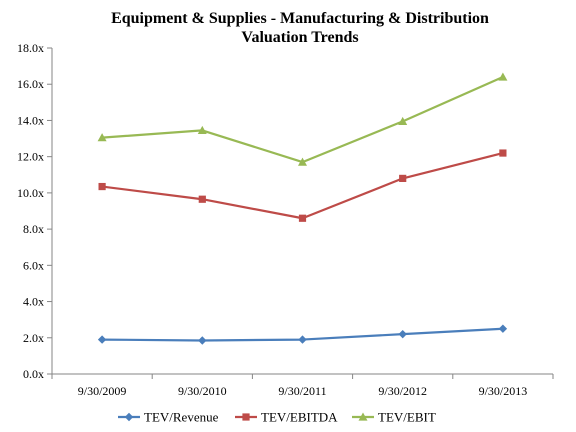  I want to click on series-tev-ebitda, so click(302, 185).